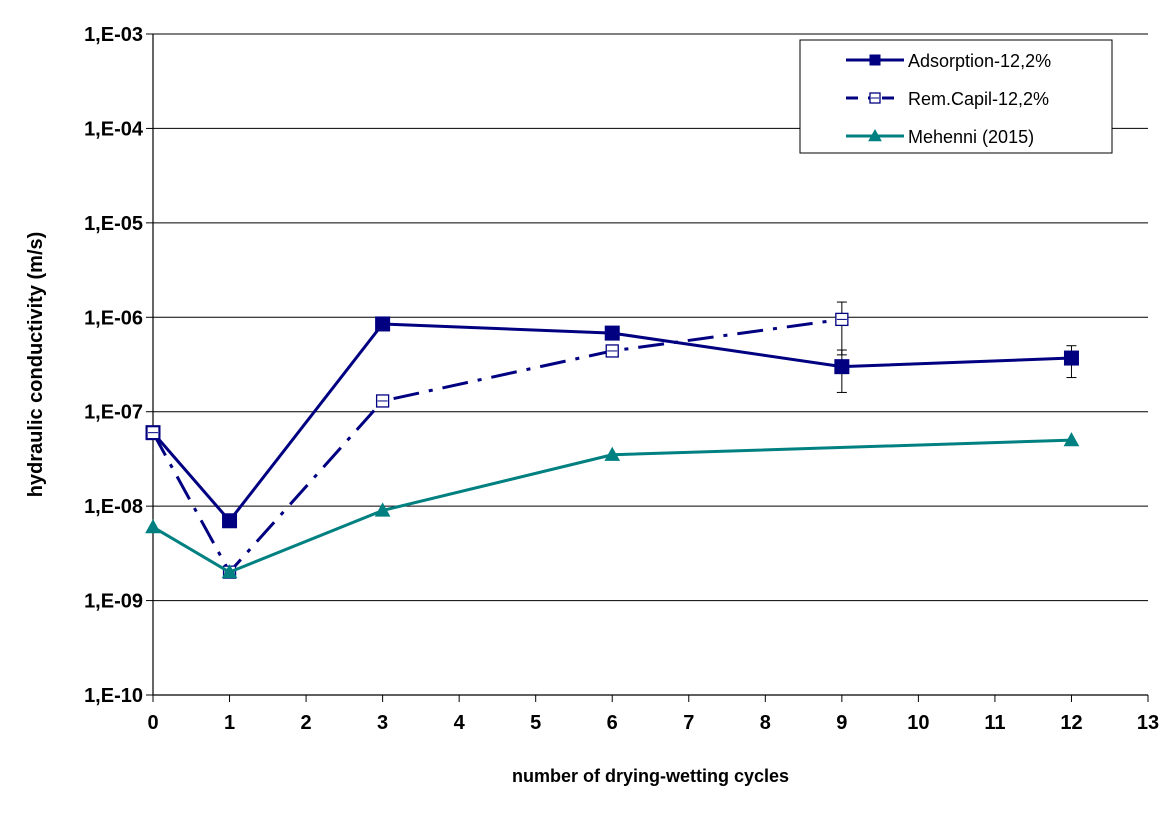 The height and width of the screenshot is (828, 1174). Describe the element at coordinates (460, 723) in the screenshot. I see `x-tick-label: 4` at that location.